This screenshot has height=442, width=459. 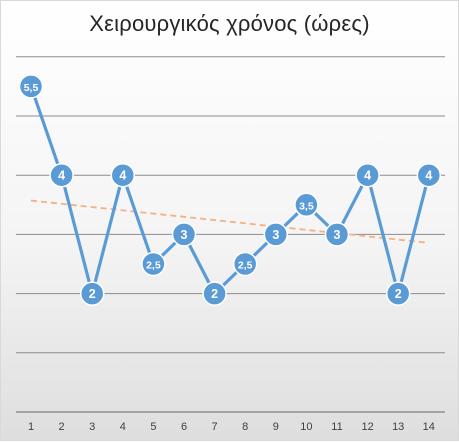 I want to click on x-tick-label: 1, so click(x=31, y=427).